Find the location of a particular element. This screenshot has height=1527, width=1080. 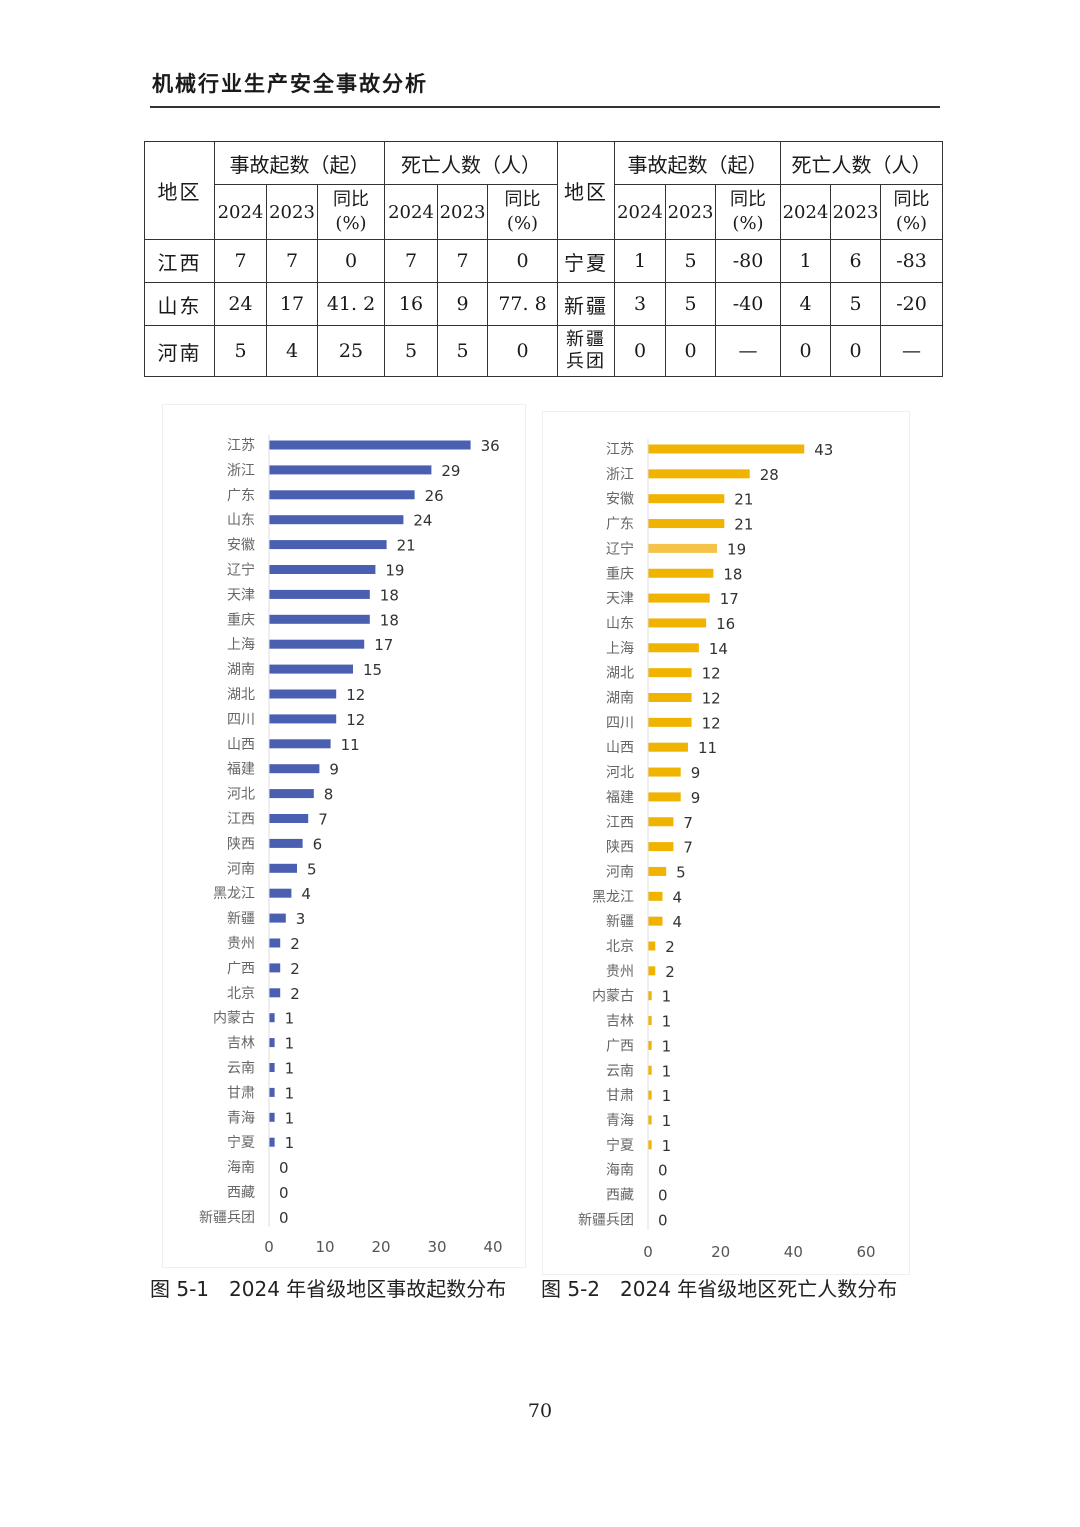

x-tick-label: 60 is located at coordinates (865, 1252).